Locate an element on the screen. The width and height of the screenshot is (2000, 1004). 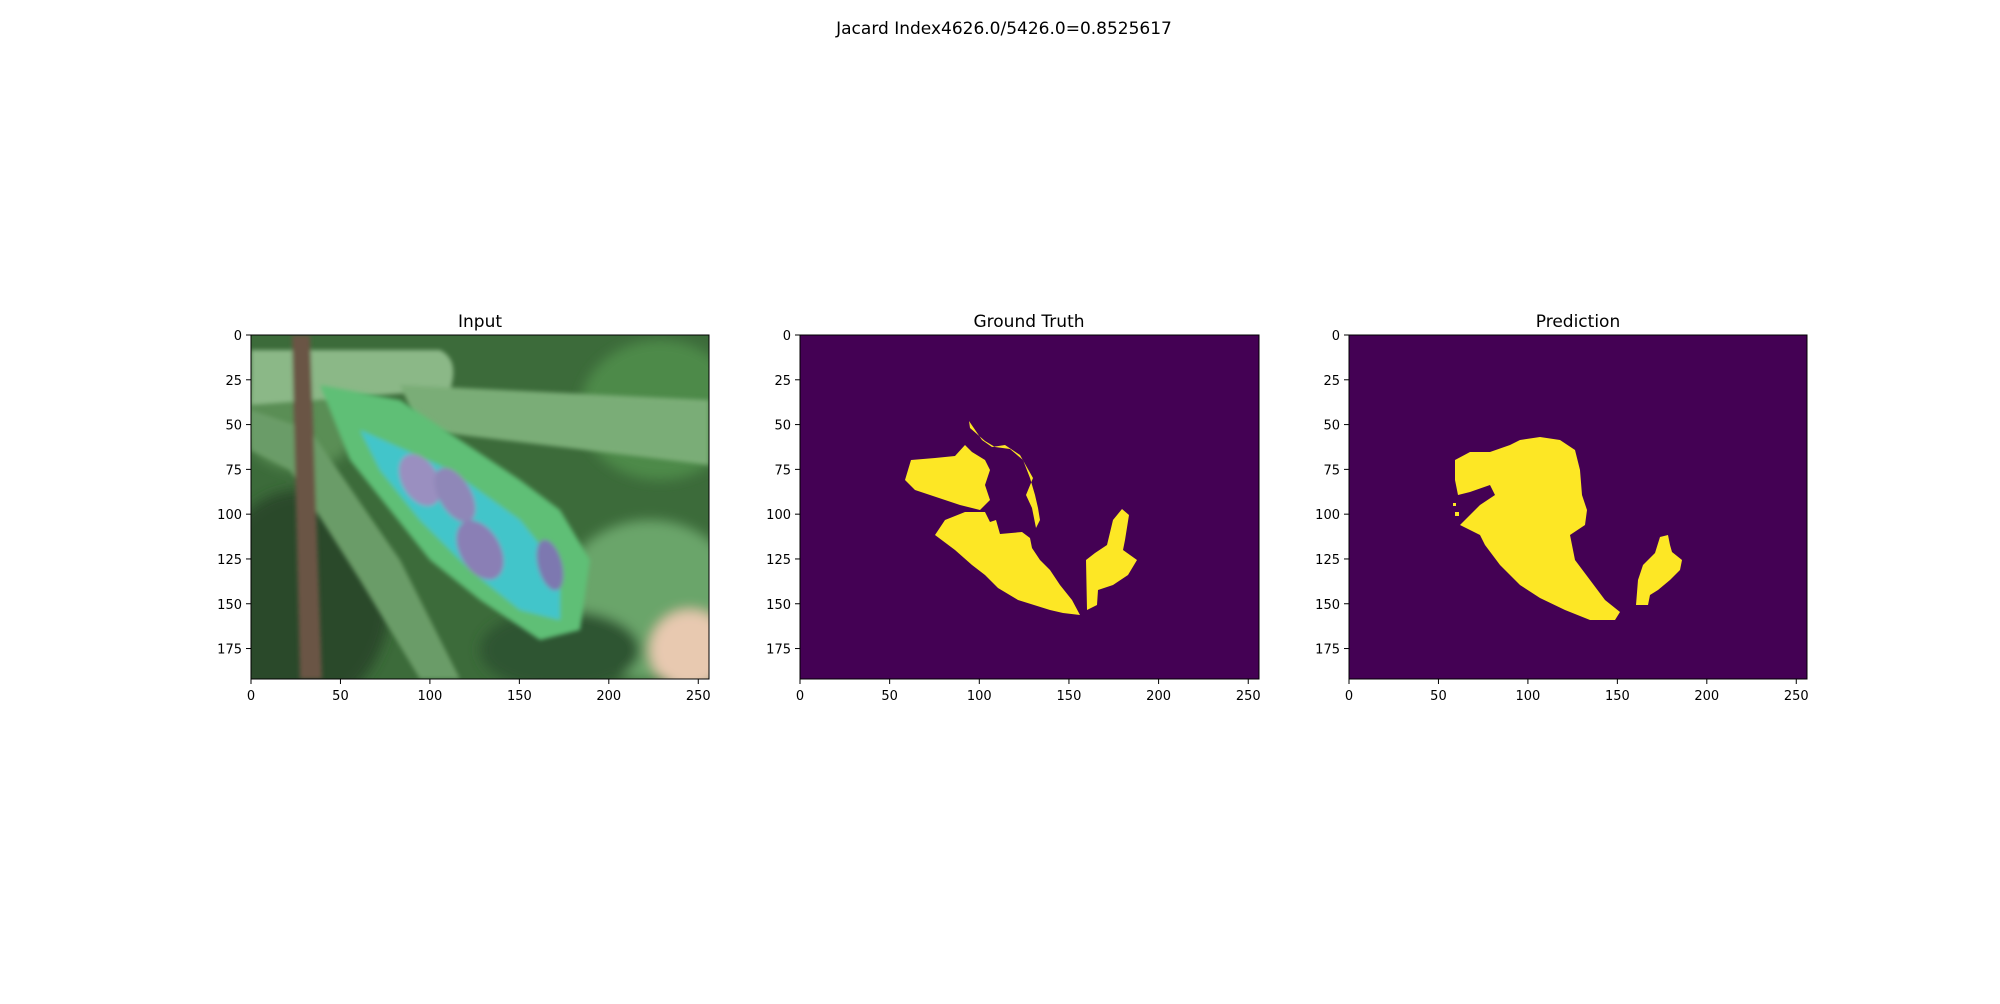
y-tick-label-prediction: 50 is located at coordinates (1331, 426).